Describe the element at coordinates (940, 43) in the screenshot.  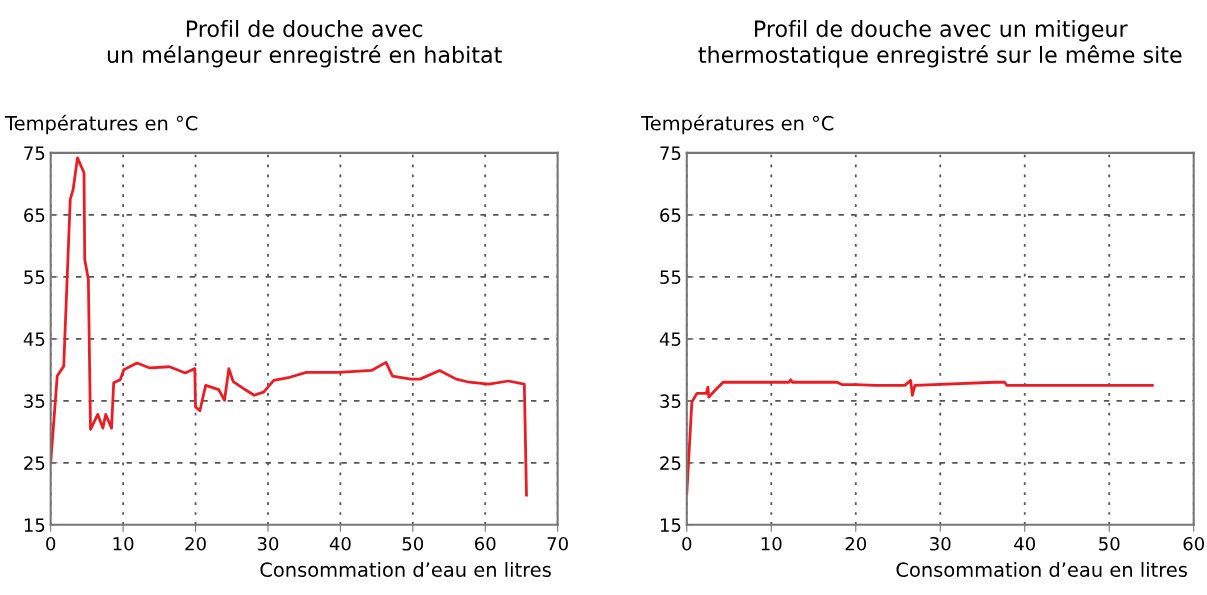
I see `chart-title: Profil de douche avec un mitigeur thermostatique enregistré sur le même site` at that location.